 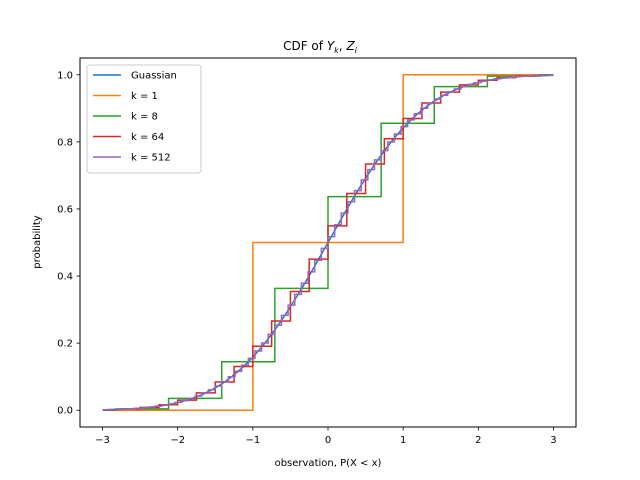 I want to click on x-tick-label: 2, so click(x=478, y=440).